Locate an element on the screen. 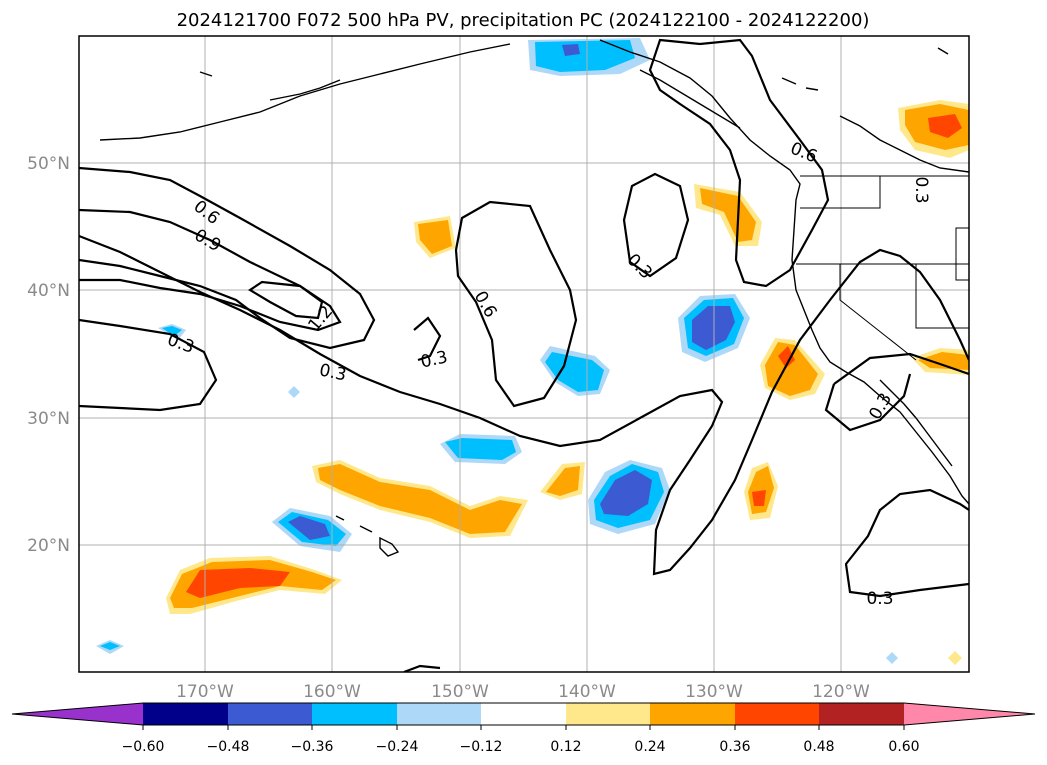  lon-tick-label: 130°W is located at coordinates (714, 692).